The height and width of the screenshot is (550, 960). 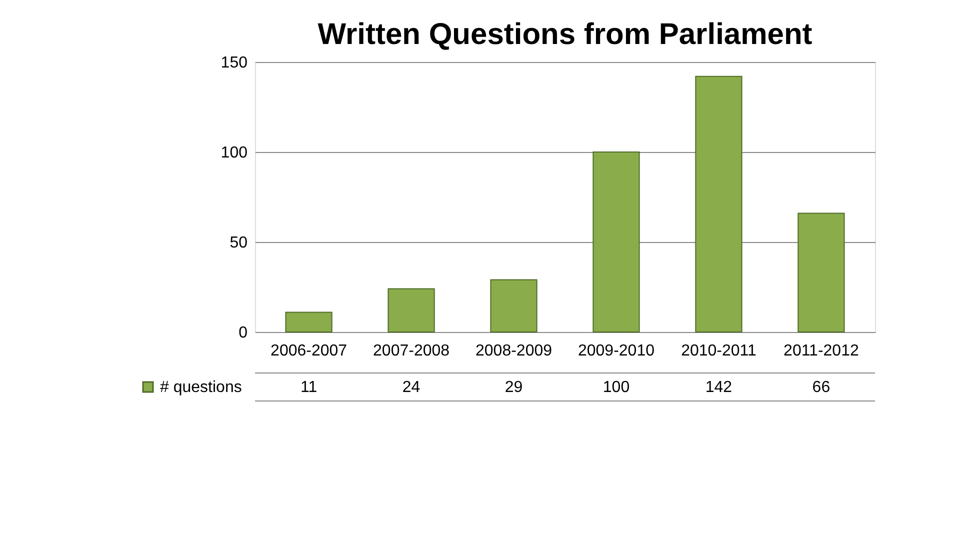 I want to click on chart-title: Written Questions from Parliament, so click(x=565, y=34).